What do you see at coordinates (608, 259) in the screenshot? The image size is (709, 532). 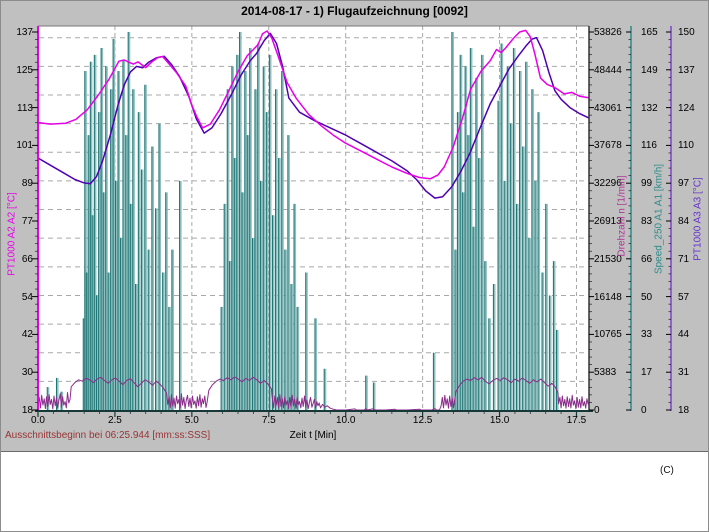 I see `rpm-axis-tick-label: 21530` at bounding box center [608, 259].